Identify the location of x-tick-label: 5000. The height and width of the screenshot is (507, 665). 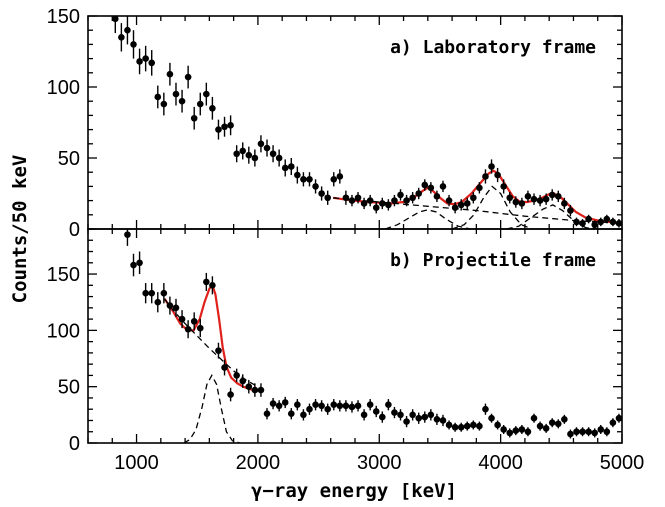
(622, 463).